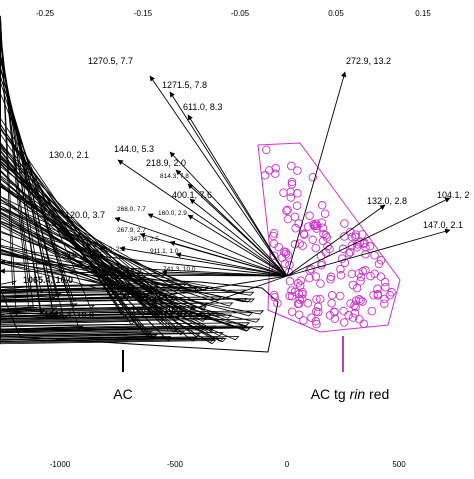 This screenshot has width=474, height=479. Describe the element at coordinates (368, 61) in the screenshot. I see `loading-vector-label: 272.9, 13.2` at that location.